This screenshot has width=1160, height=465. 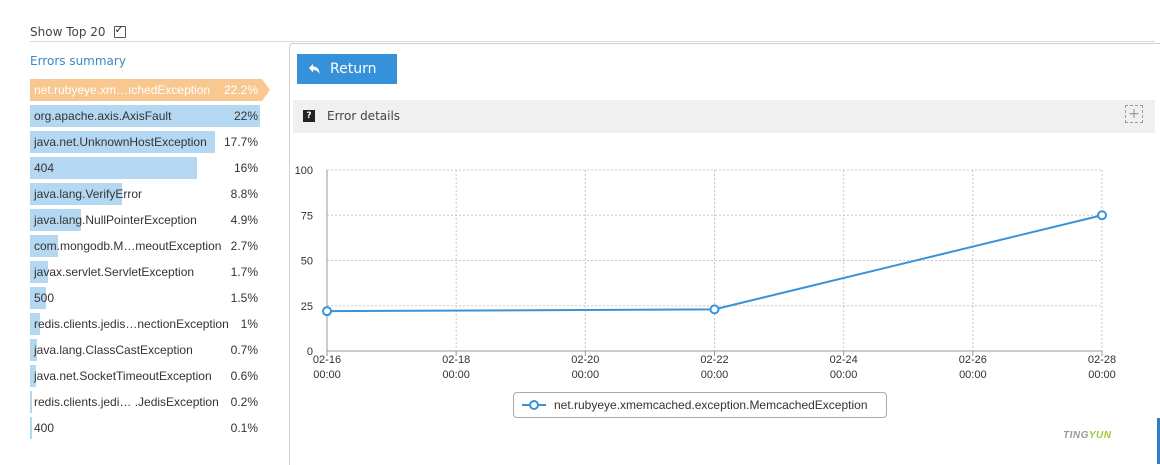 What do you see at coordinates (150, 298) in the screenshot?
I see `error-summary-row: 500 1.5%` at bounding box center [150, 298].